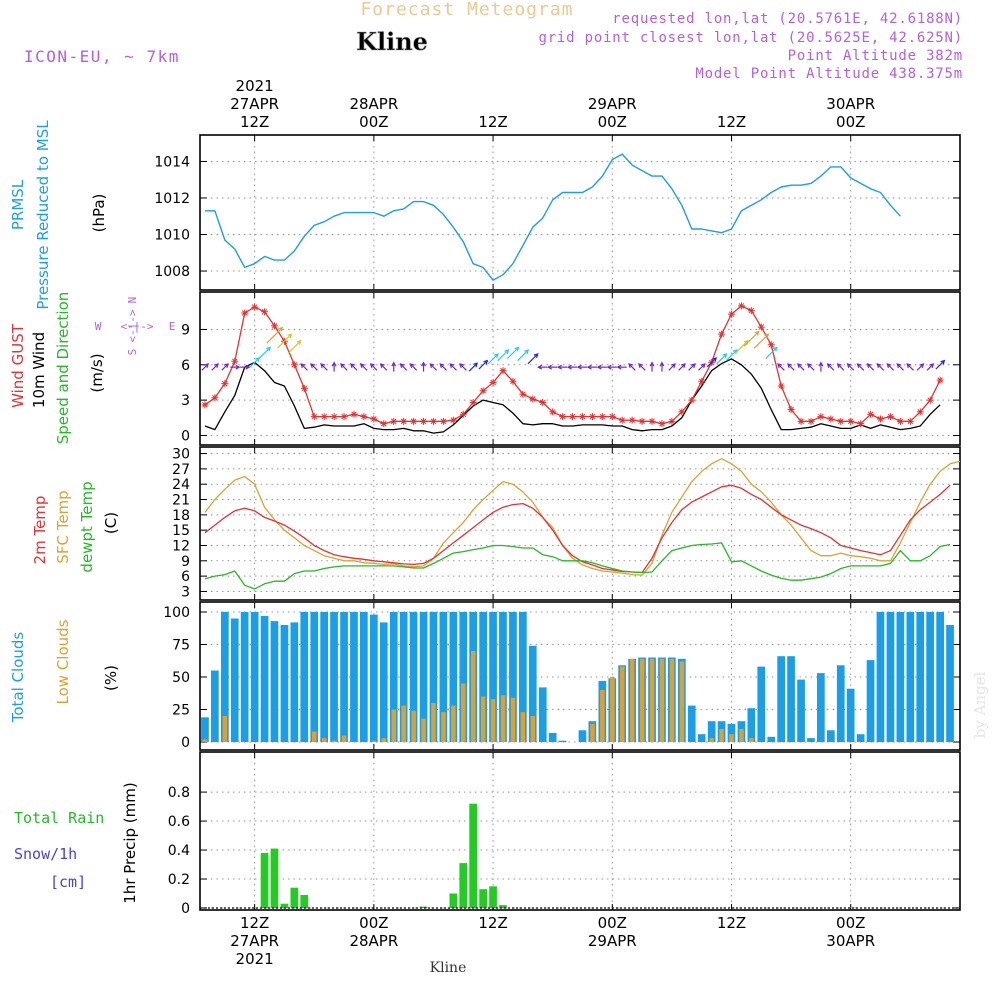 This screenshot has height=1000, width=1000. What do you see at coordinates (63, 368) in the screenshot?
I see `wind-speed-direction-label: Speed and Direction` at bounding box center [63, 368].